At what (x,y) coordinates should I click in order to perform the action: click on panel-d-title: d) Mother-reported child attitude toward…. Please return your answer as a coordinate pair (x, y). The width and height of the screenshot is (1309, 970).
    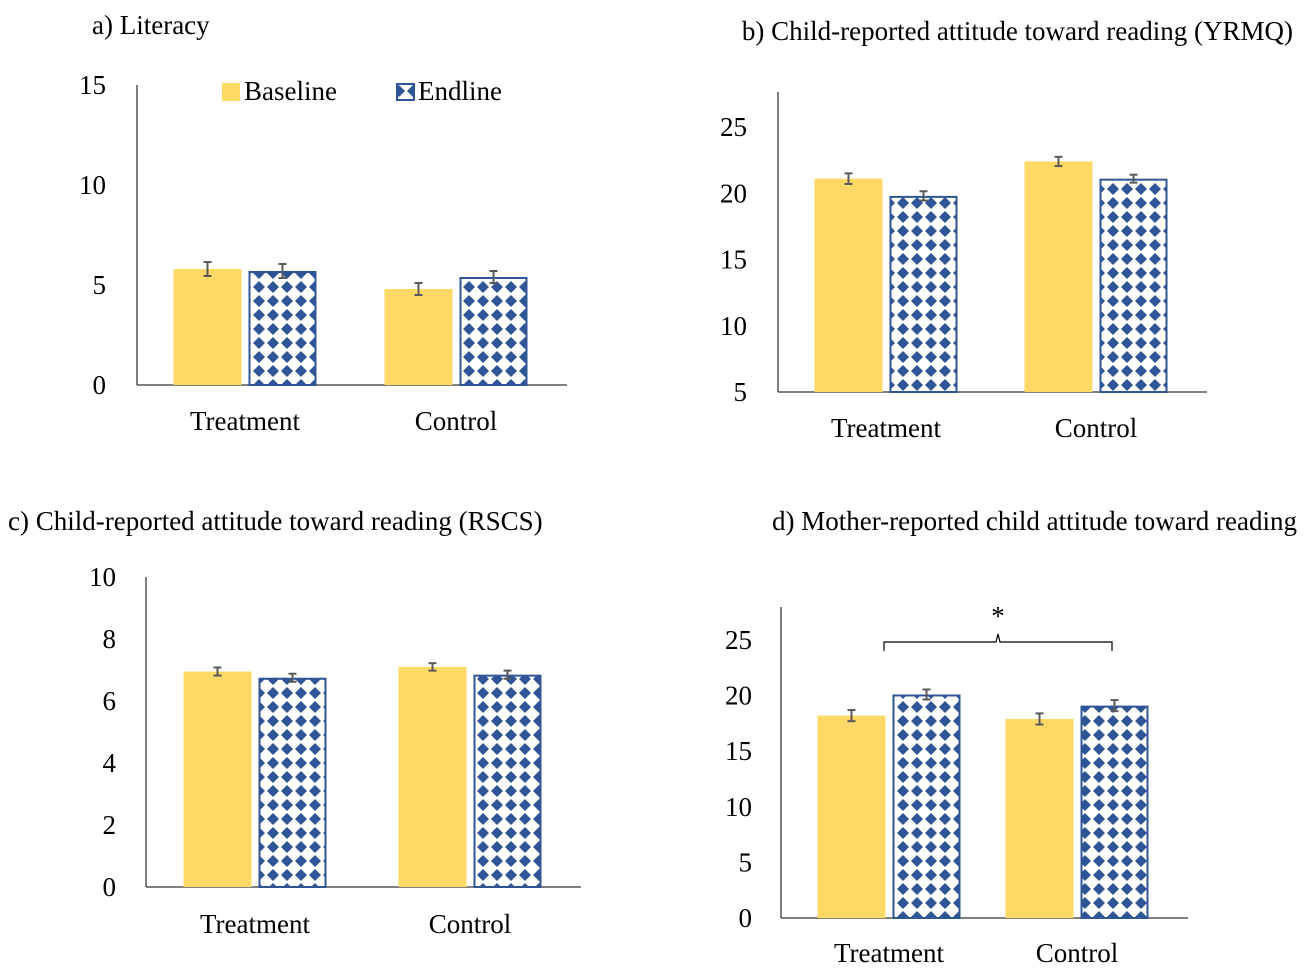
    Looking at the image, I should click on (1034, 521).